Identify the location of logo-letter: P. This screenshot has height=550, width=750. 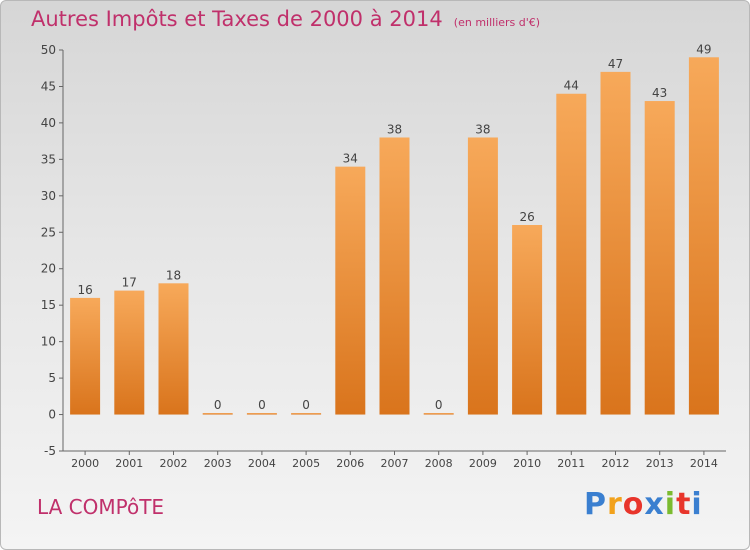
(595, 504).